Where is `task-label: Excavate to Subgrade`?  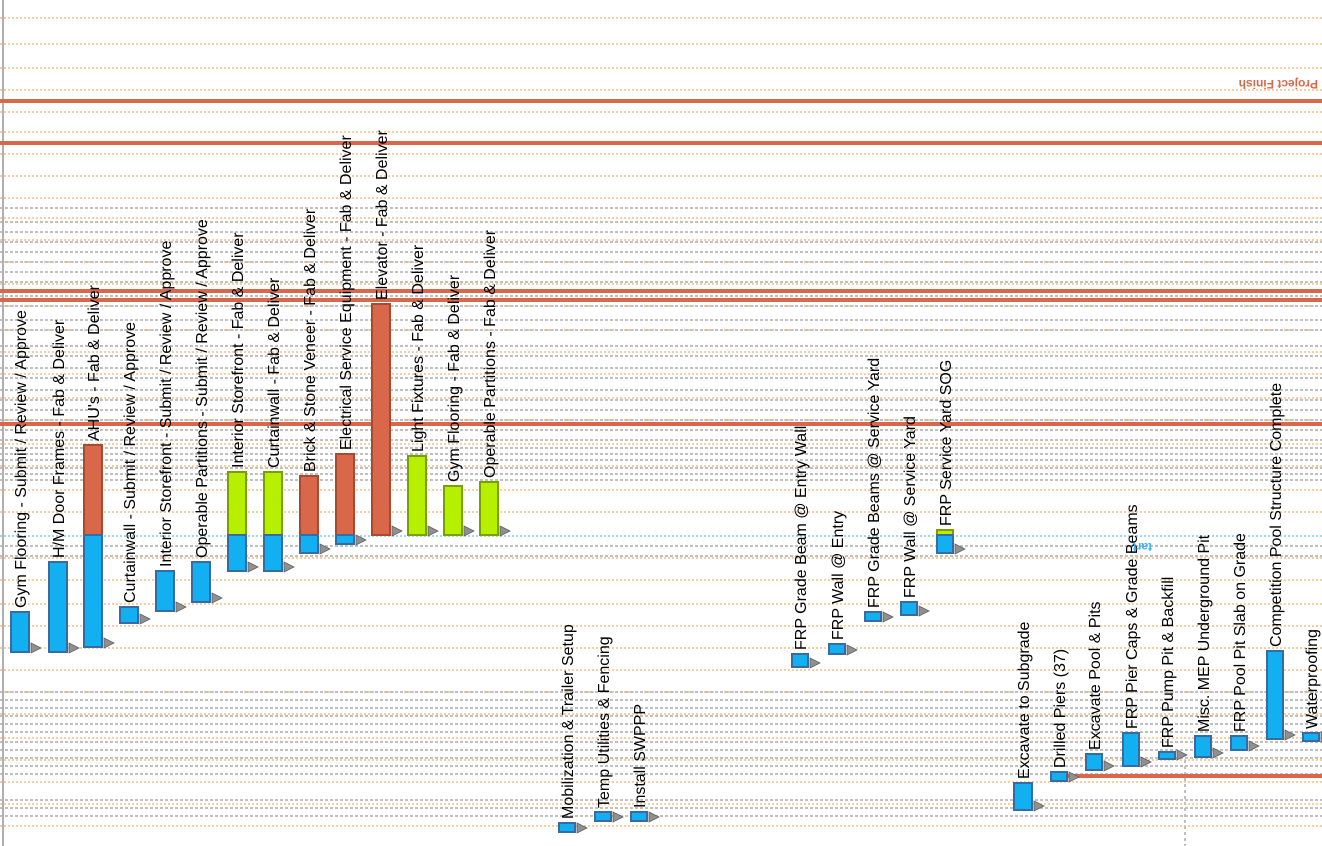 task-label: Excavate to Subgrade is located at coordinates (1024, 700).